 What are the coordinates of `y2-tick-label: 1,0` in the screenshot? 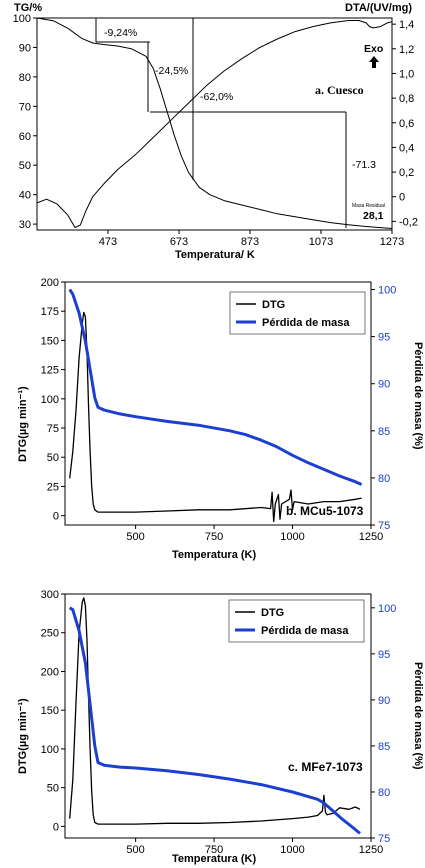 It's located at (406, 74).